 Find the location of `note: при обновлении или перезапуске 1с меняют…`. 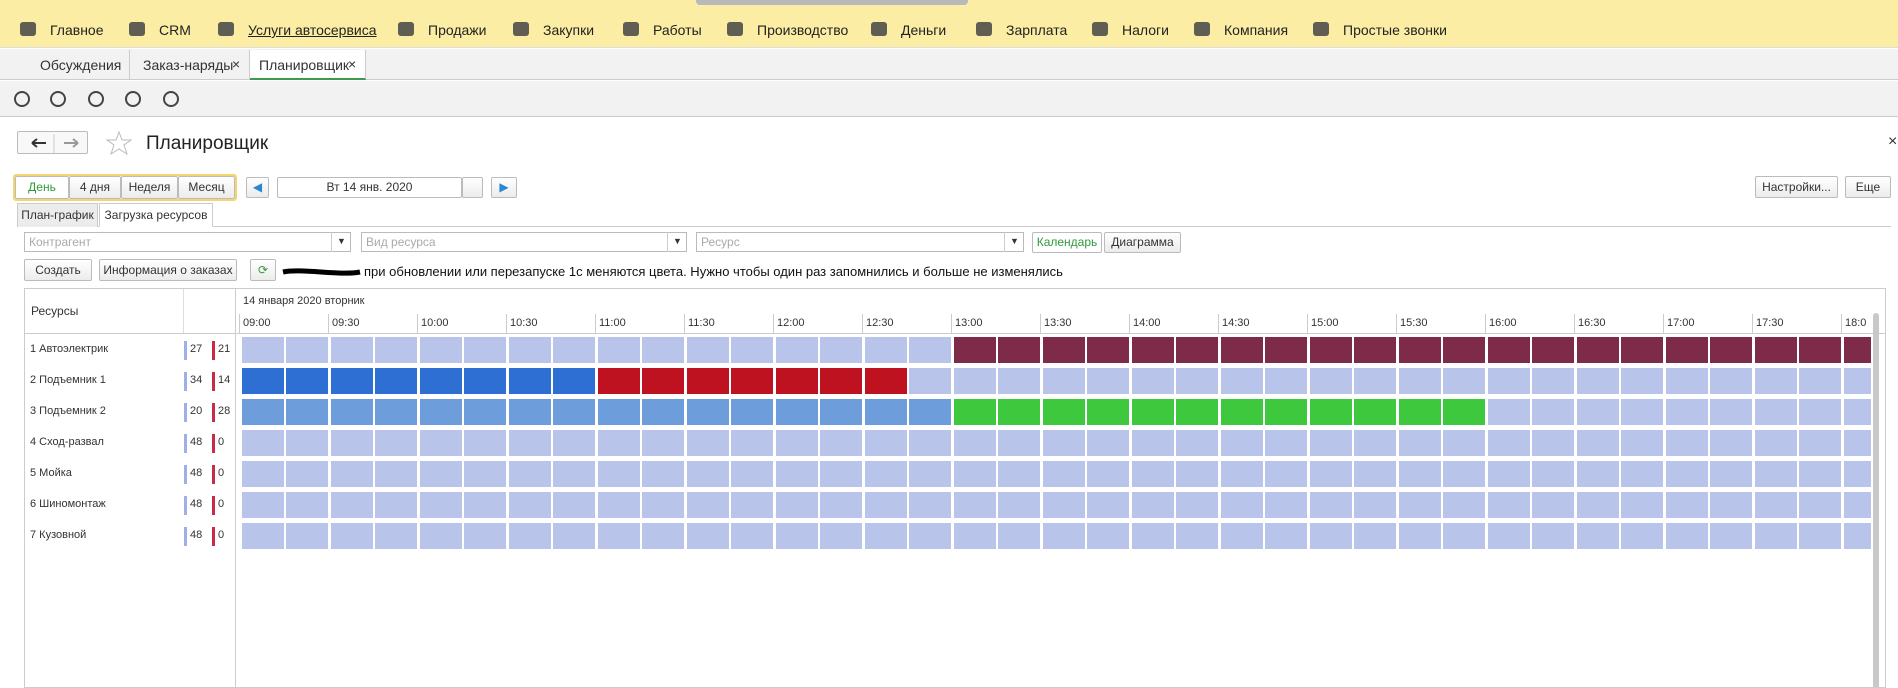

note: при обновлении или перезапуске 1с меняют… is located at coordinates (713, 271).